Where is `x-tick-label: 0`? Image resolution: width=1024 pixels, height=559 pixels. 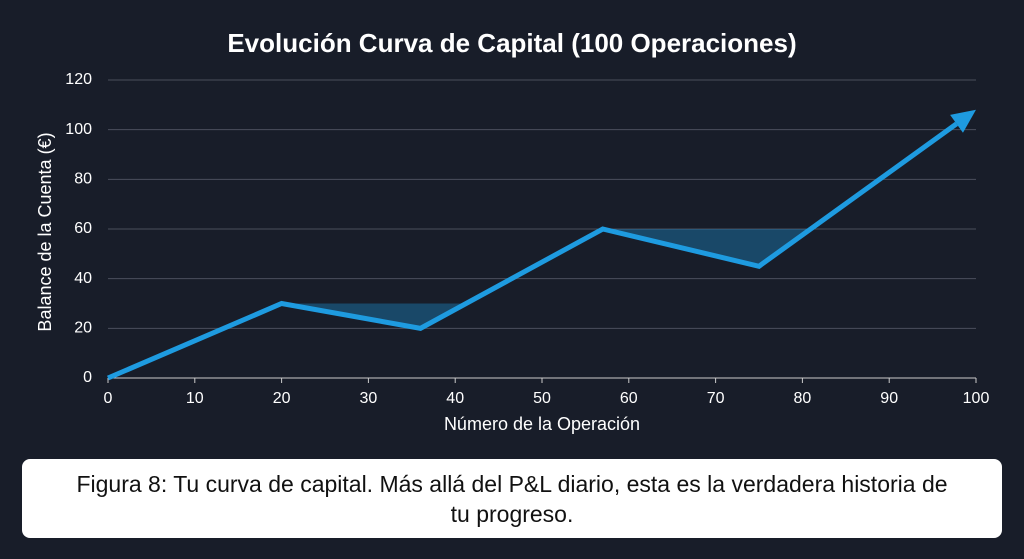 x-tick-label: 0 is located at coordinates (108, 398).